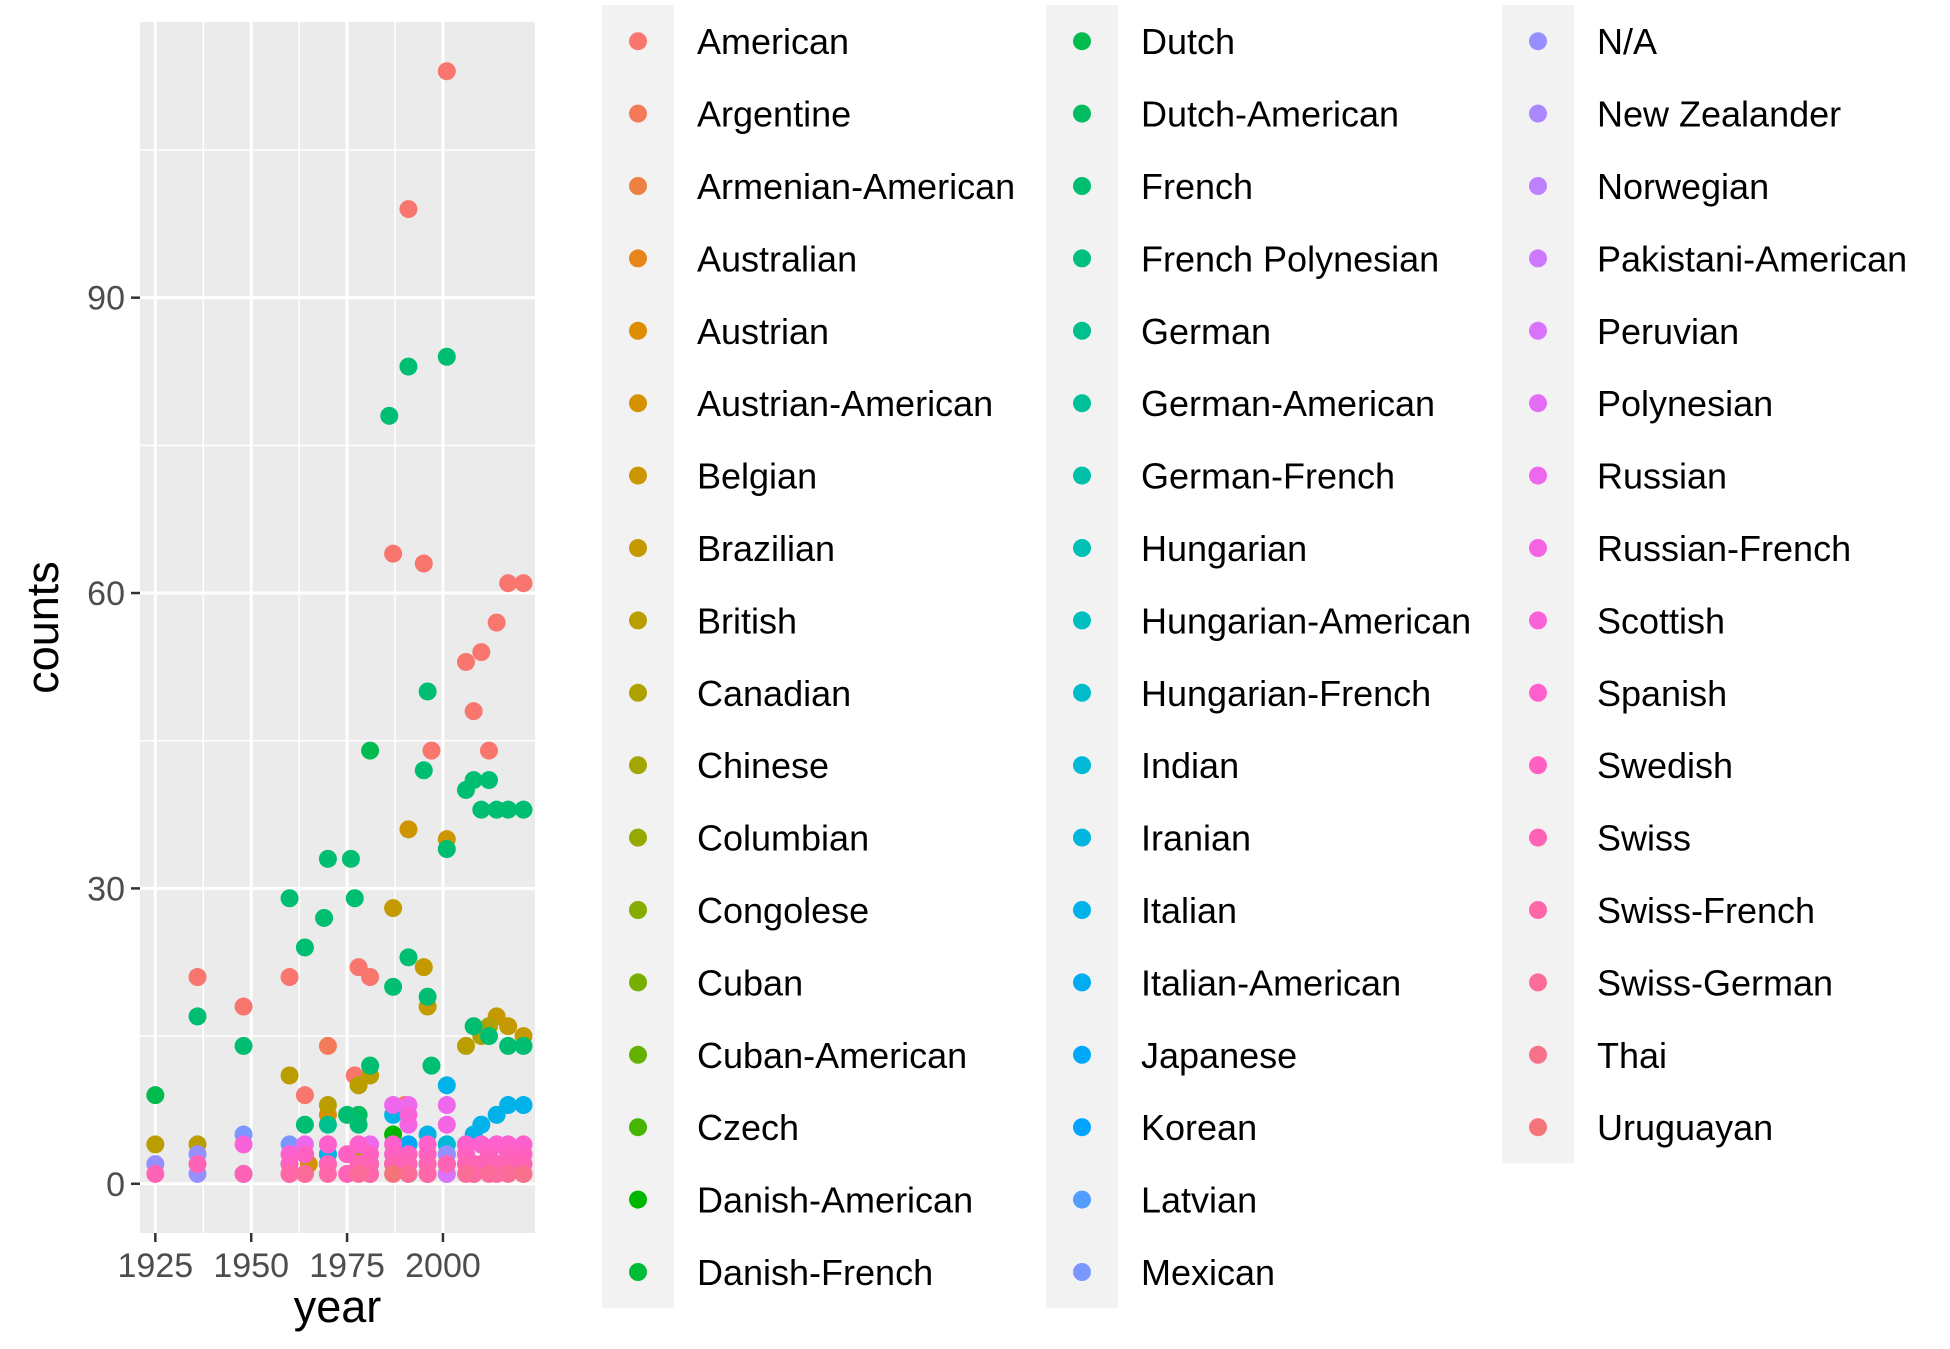  Describe the element at coordinates (1665, 765) in the screenshot. I see `legend-label: Swedish` at that location.